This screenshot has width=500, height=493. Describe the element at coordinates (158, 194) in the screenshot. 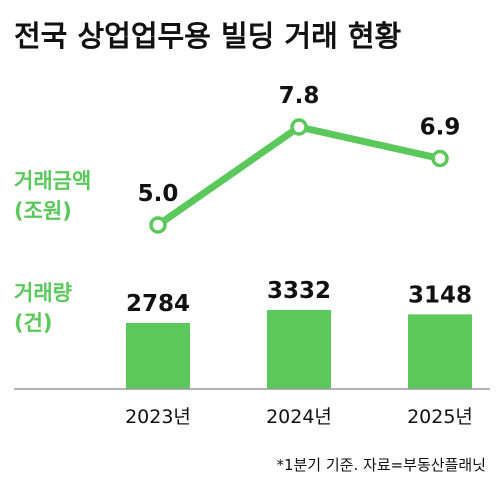

I see `line-value-label-0: 5.0` at that location.